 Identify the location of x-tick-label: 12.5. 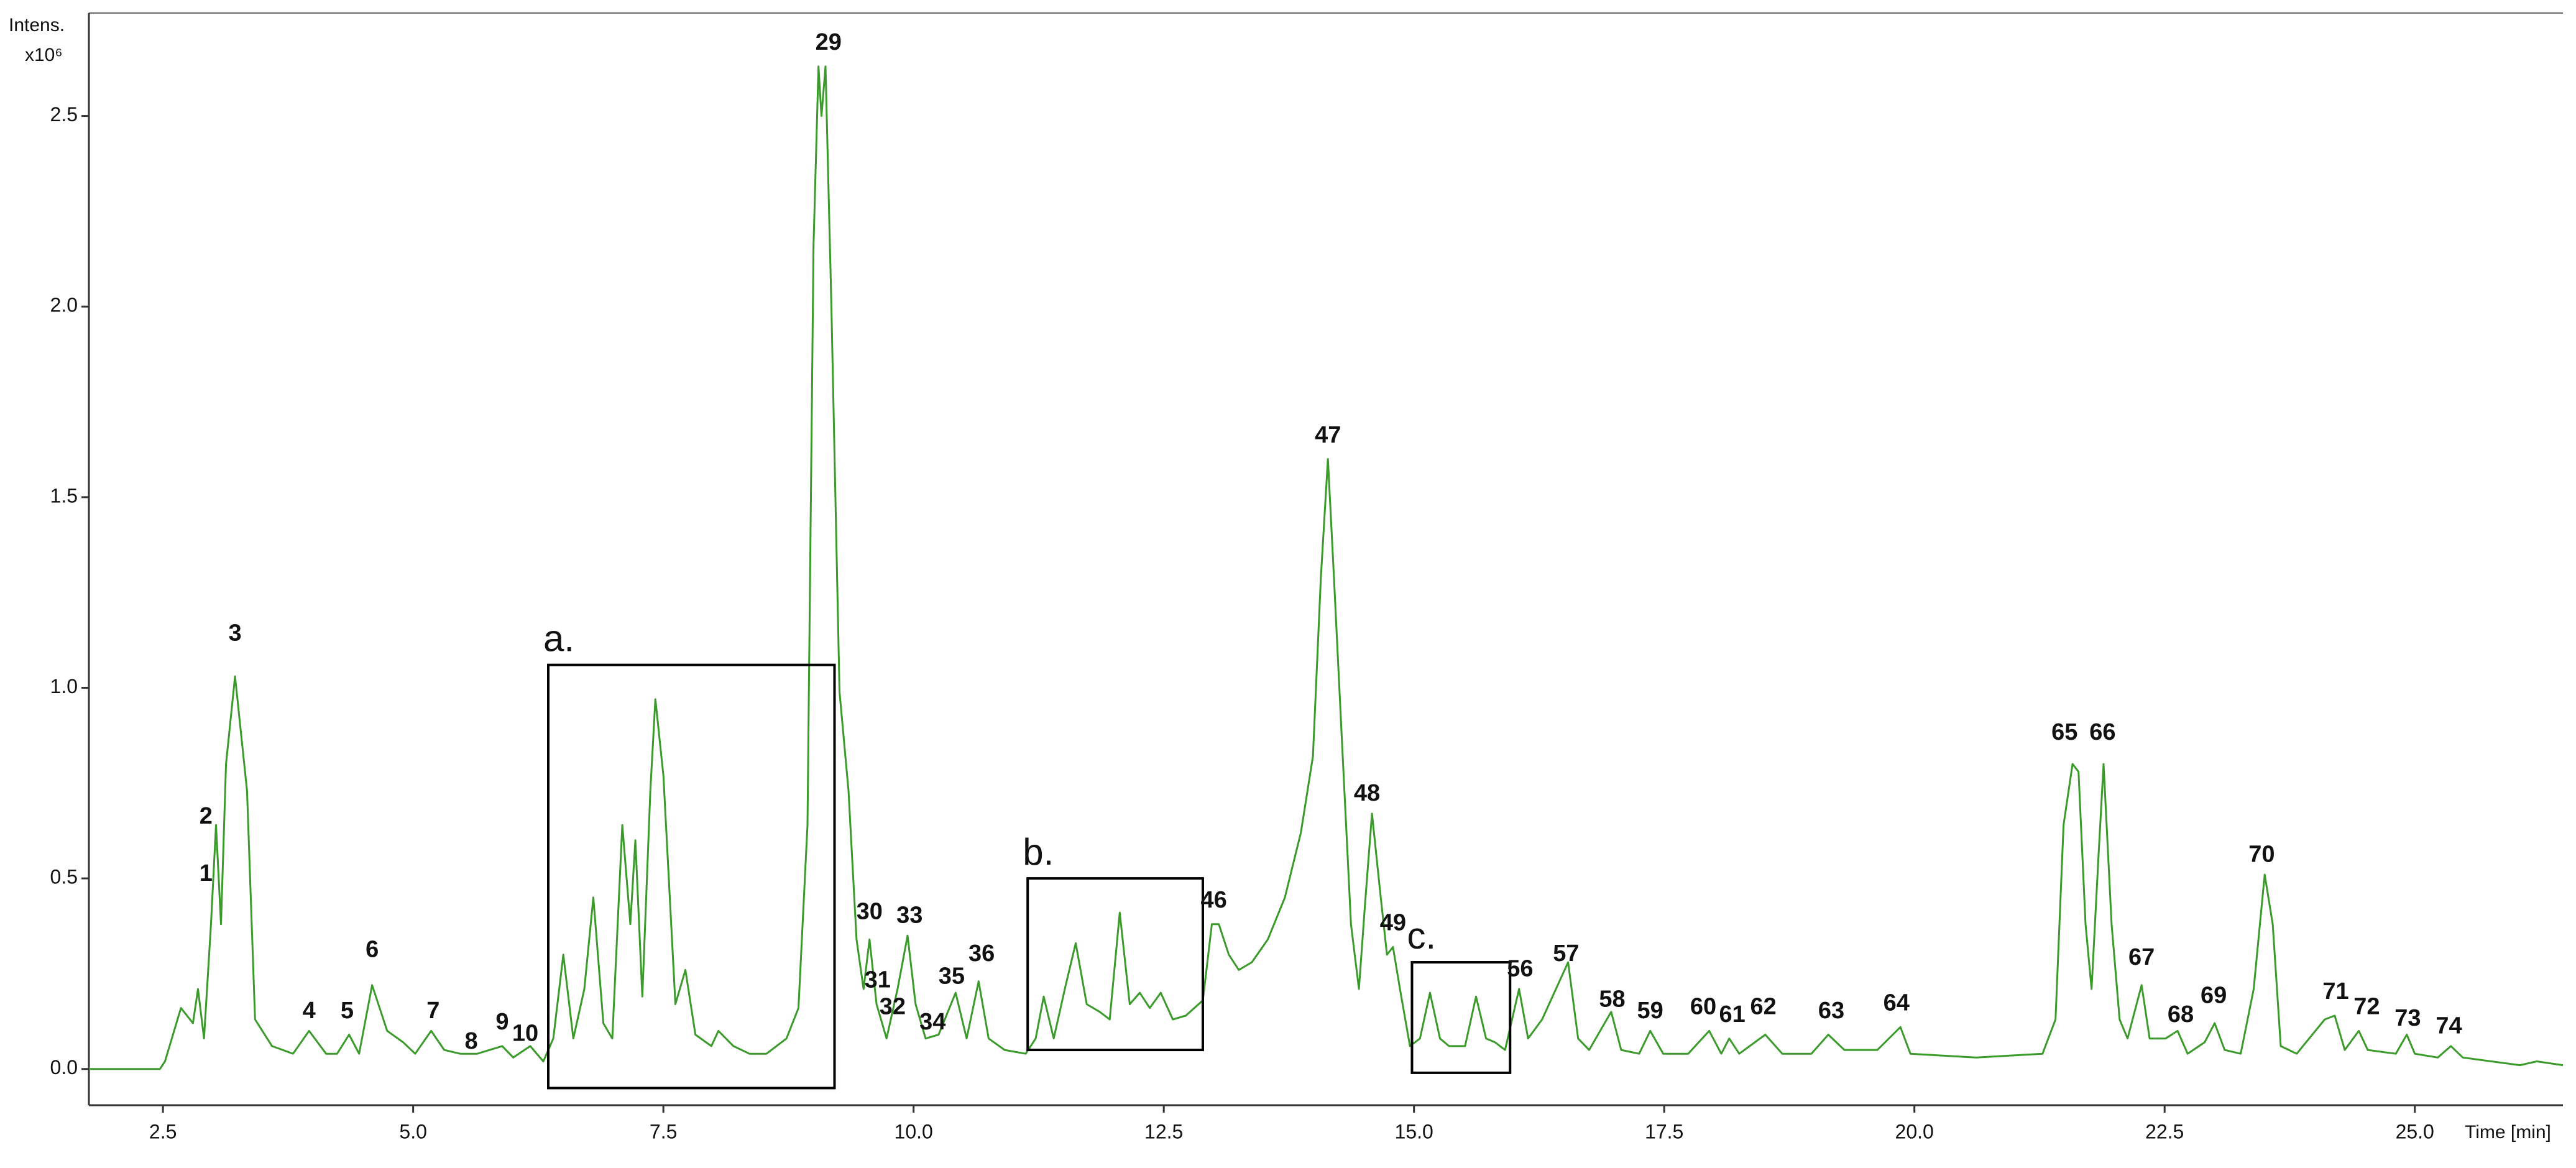
(1163, 1131).